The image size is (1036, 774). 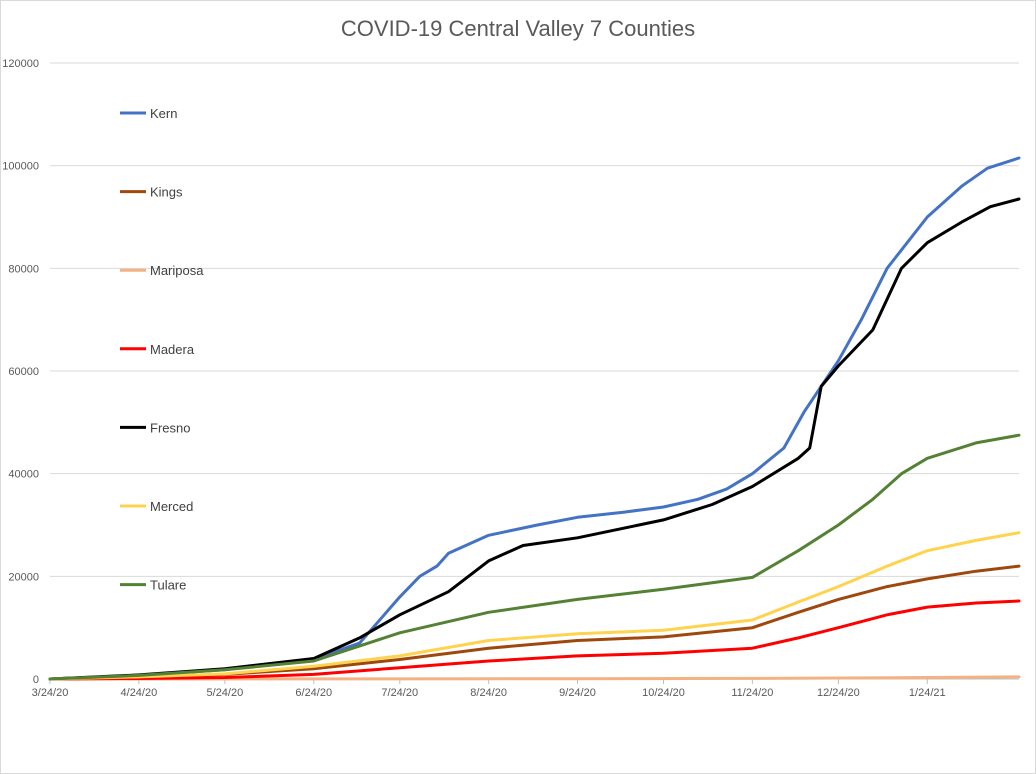 What do you see at coordinates (927, 693) in the screenshot?
I see `x-tick-label: 1/24/21` at bounding box center [927, 693].